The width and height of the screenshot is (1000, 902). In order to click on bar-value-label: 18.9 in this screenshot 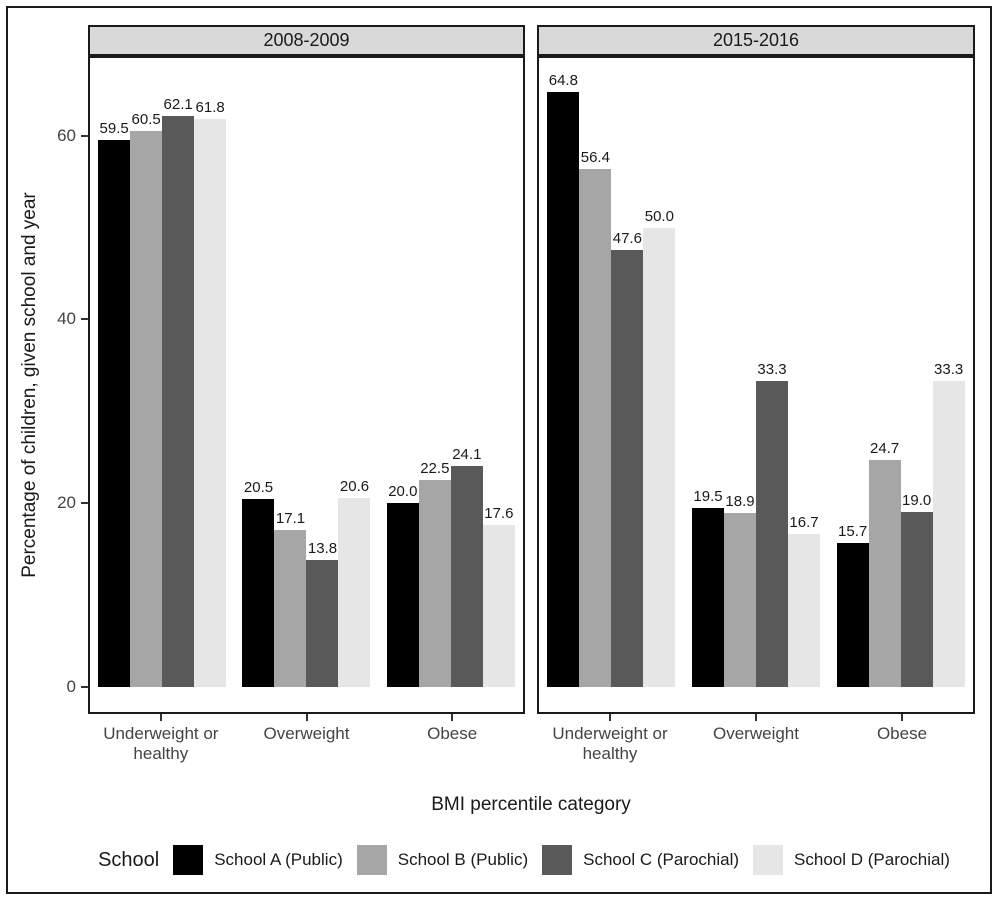, I will do `click(740, 502)`.